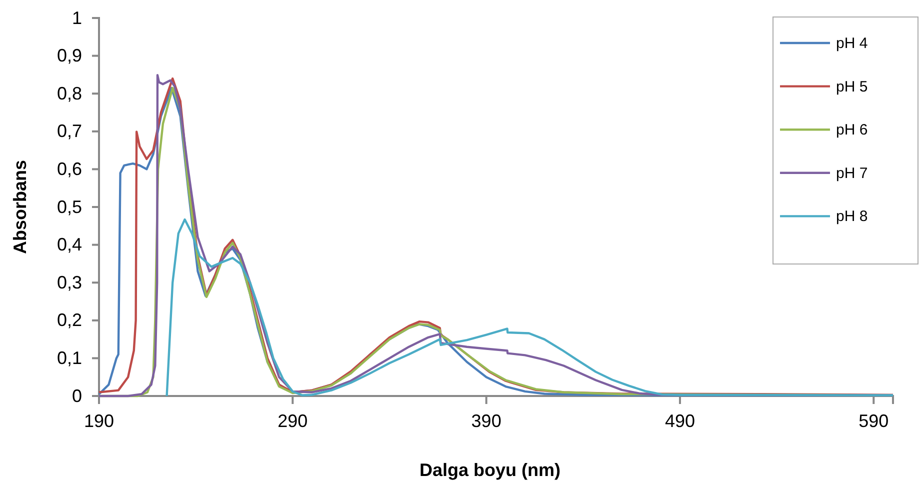  What do you see at coordinates (69, 244) in the screenshot?
I see `y-tick-label: 0,4` at bounding box center [69, 244].